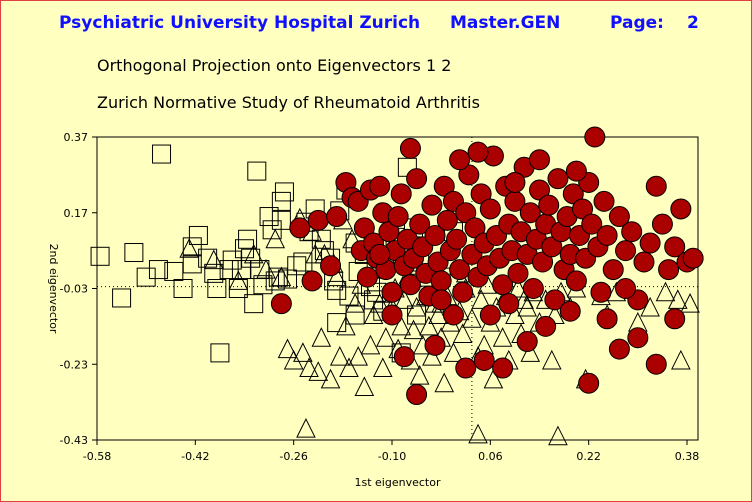  What do you see at coordinates (240, 23) in the screenshot?
I see `institution-title: Psychiatric University Hospital Zurich` at bounding box center [240, 23].